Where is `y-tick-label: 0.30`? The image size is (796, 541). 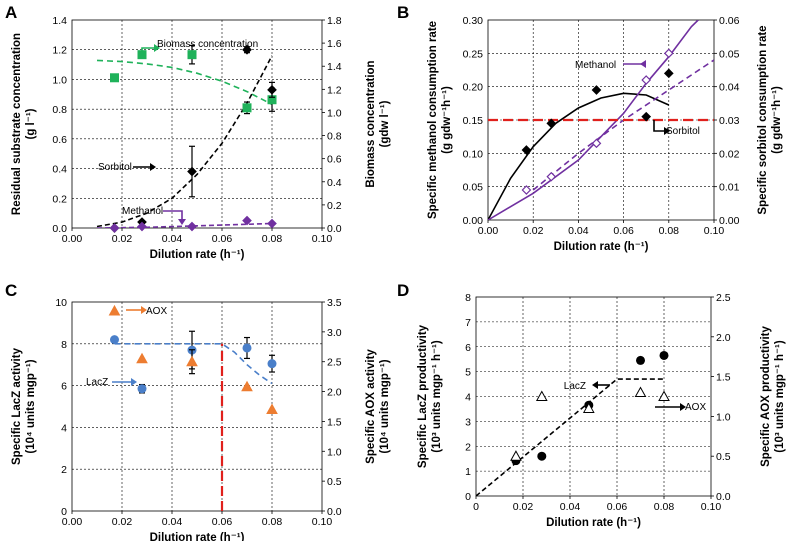
y-tick-label: 0.30 is located at coordinates (473, 21).